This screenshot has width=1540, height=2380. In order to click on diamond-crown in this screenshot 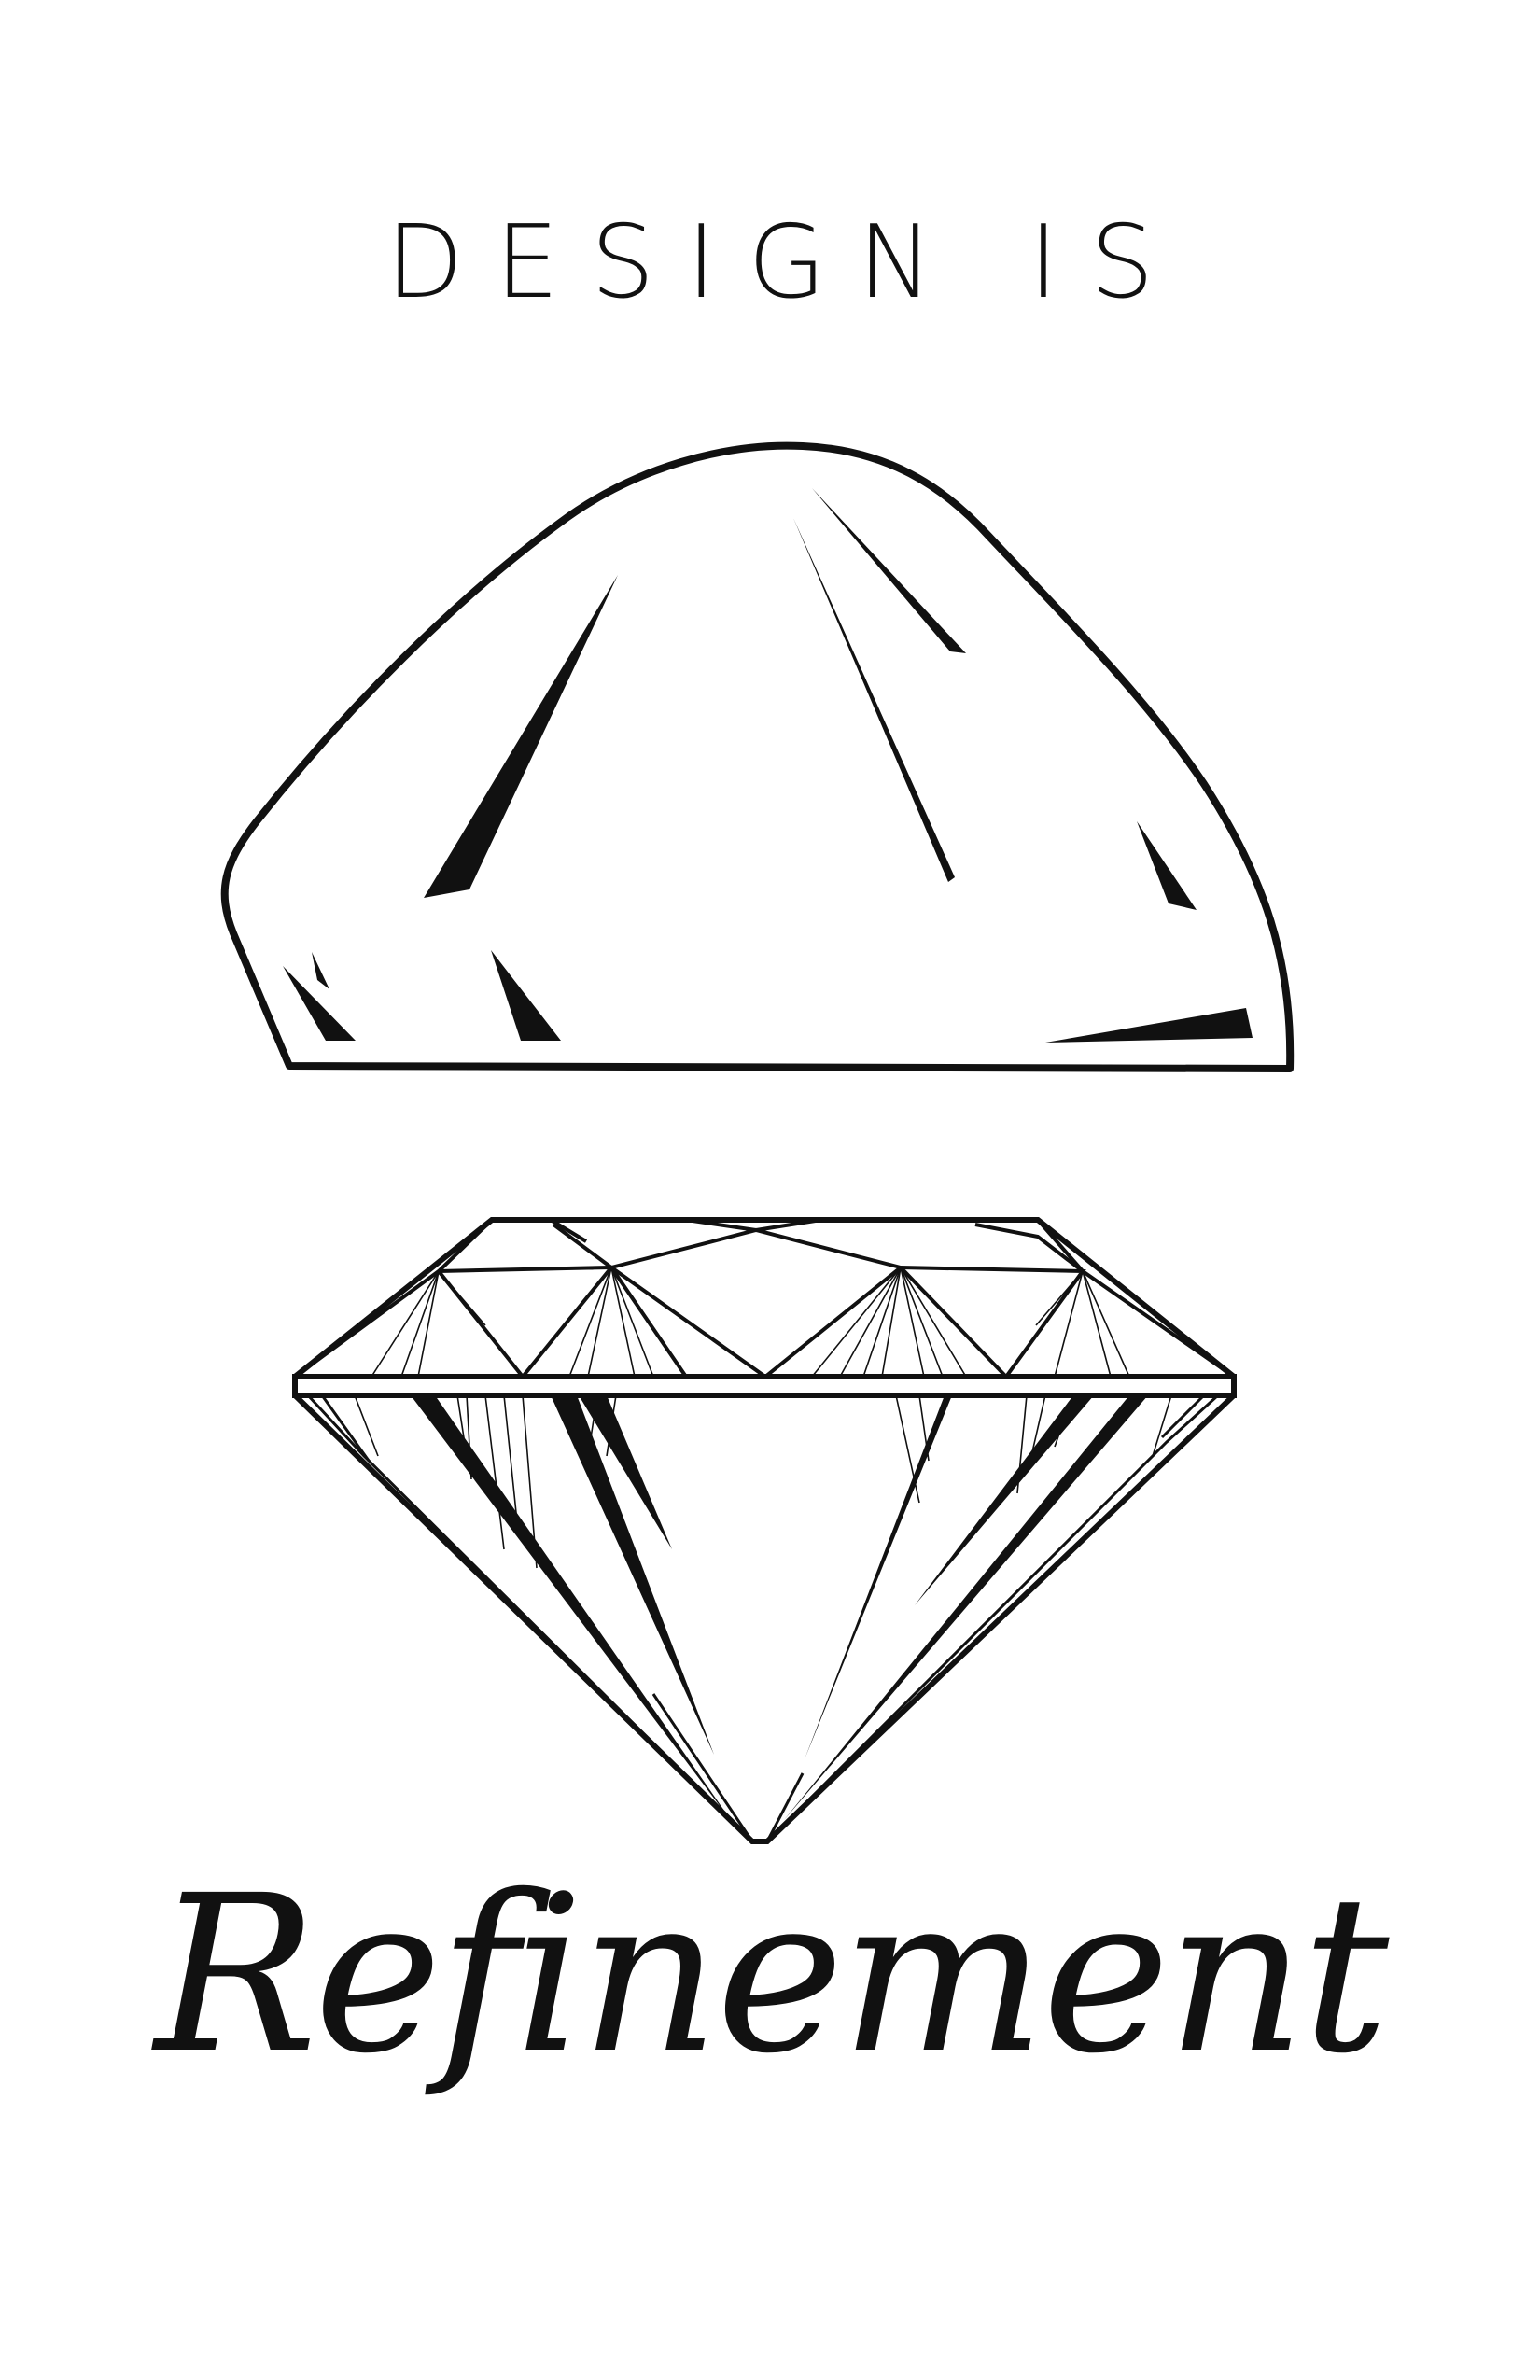, I will do `click(764, 1298)`.